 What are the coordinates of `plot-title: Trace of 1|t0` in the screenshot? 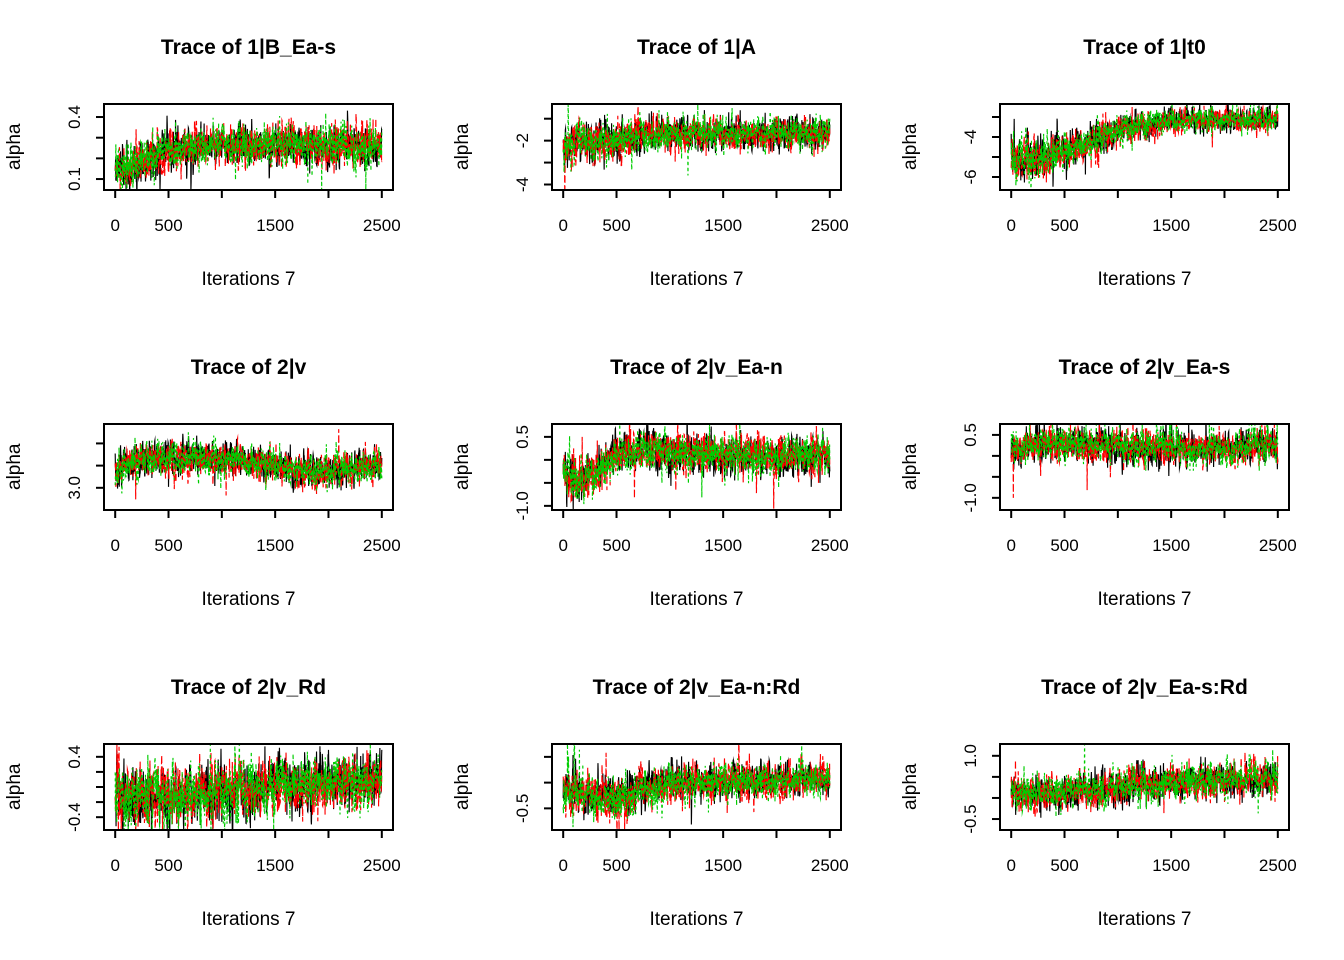 It's located at (1144, 47).